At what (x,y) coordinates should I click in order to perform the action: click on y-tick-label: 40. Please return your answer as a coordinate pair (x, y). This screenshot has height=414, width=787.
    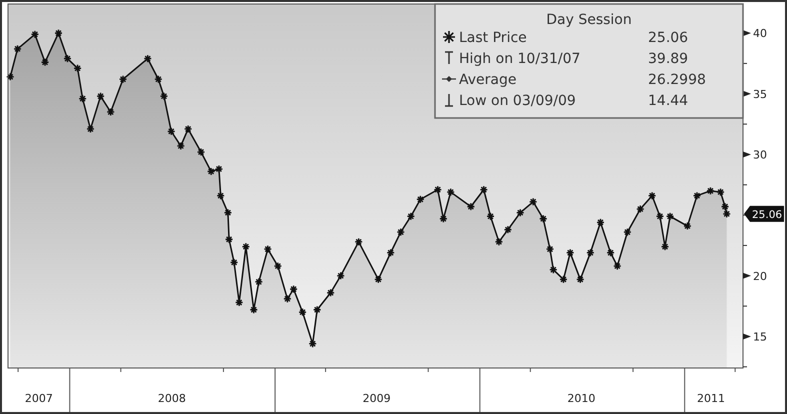
    Looking at the image, I should click on (760, 33).